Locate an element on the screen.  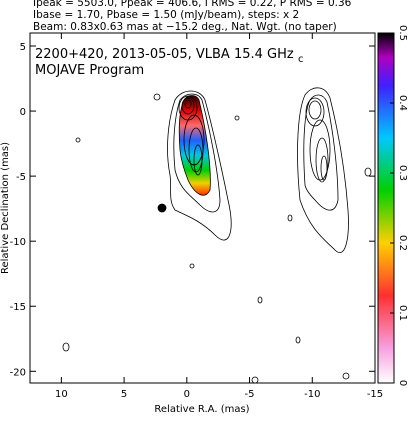
x-tick-label: -15 is located at coordinates (375, 394).